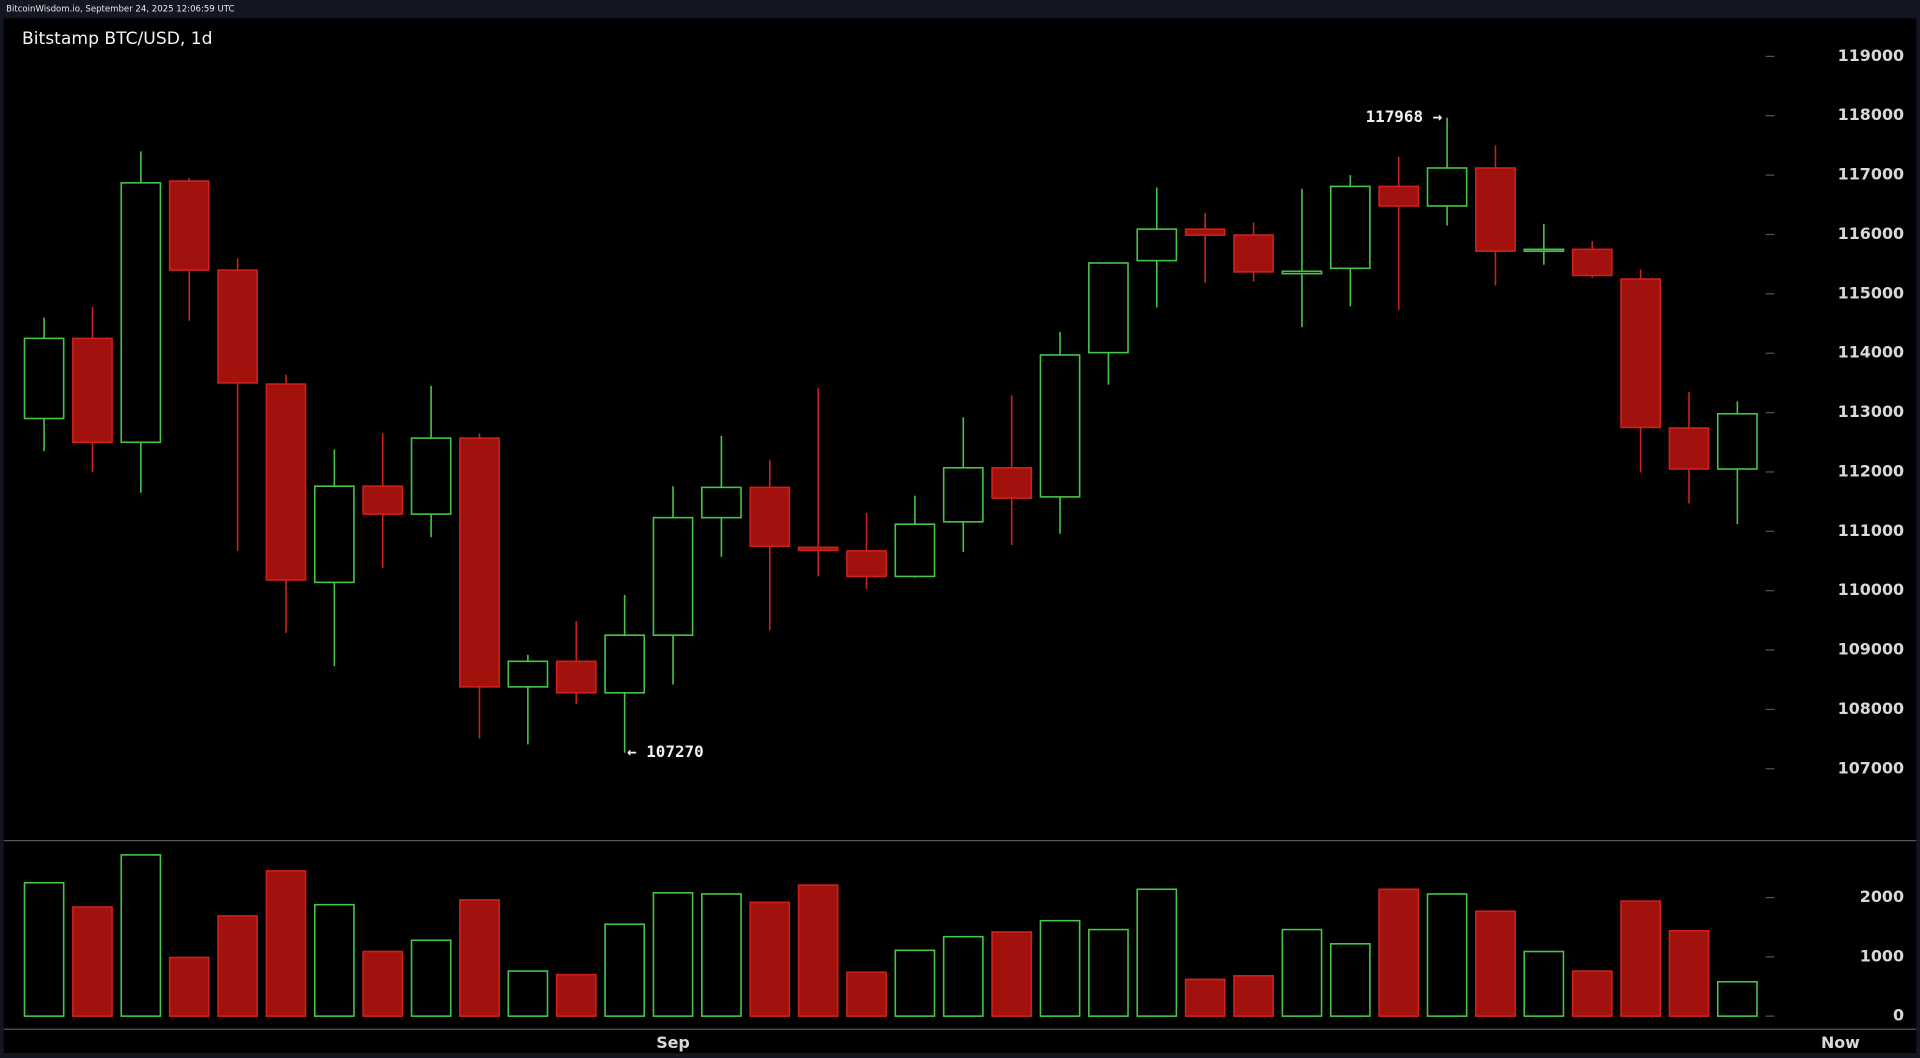  I want to click on chart-title: Bitstamp BTC/USD, 1d, so click(117, 39).